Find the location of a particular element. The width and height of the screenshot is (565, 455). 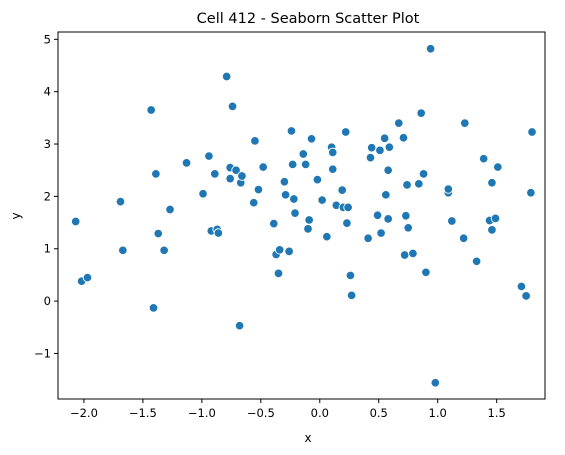

chart-title: Cell 412 - Seaborn Scatter Plot is located at coordinates (308, 19).